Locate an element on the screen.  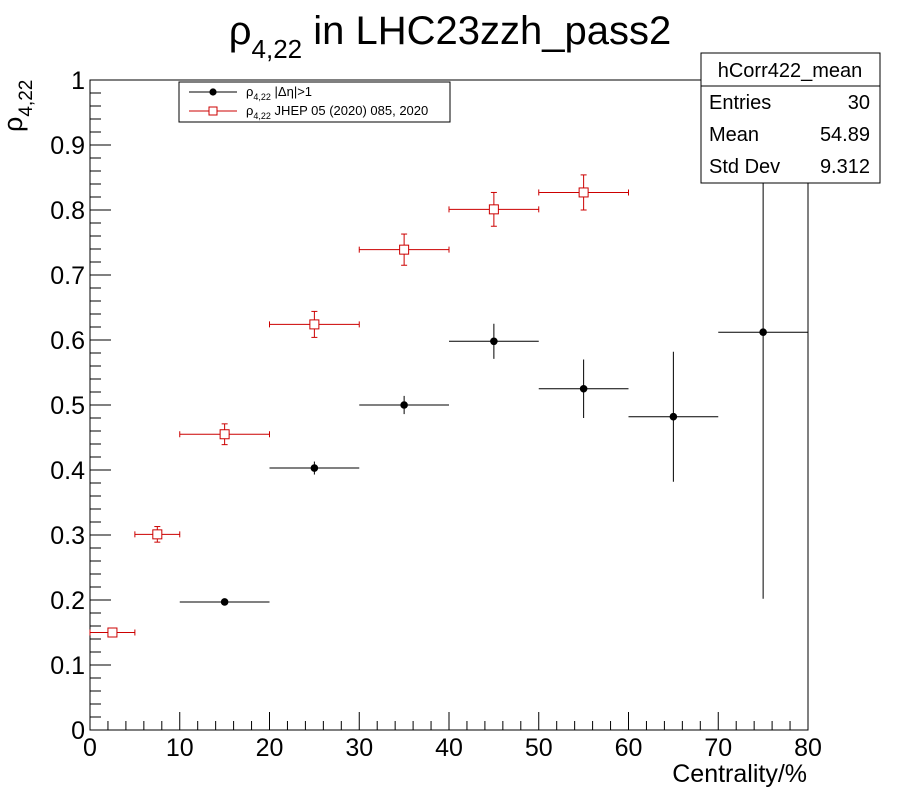
point-s1-p3 is located at coordinates (314, 324).